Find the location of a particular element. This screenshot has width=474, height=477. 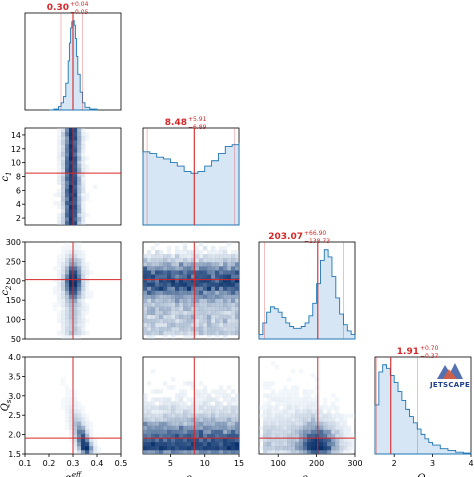

y-tick-label-c2: 300 is located at coordinates (13, 242).